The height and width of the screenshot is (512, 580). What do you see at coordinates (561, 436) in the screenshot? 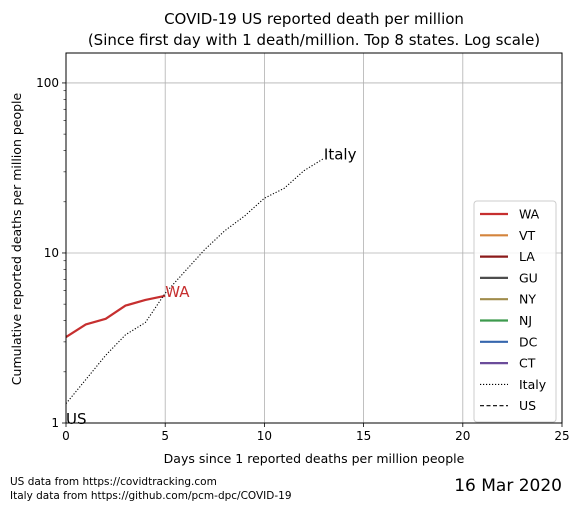
I see `x-tick-label: 25` at bounding box center [561, 436].